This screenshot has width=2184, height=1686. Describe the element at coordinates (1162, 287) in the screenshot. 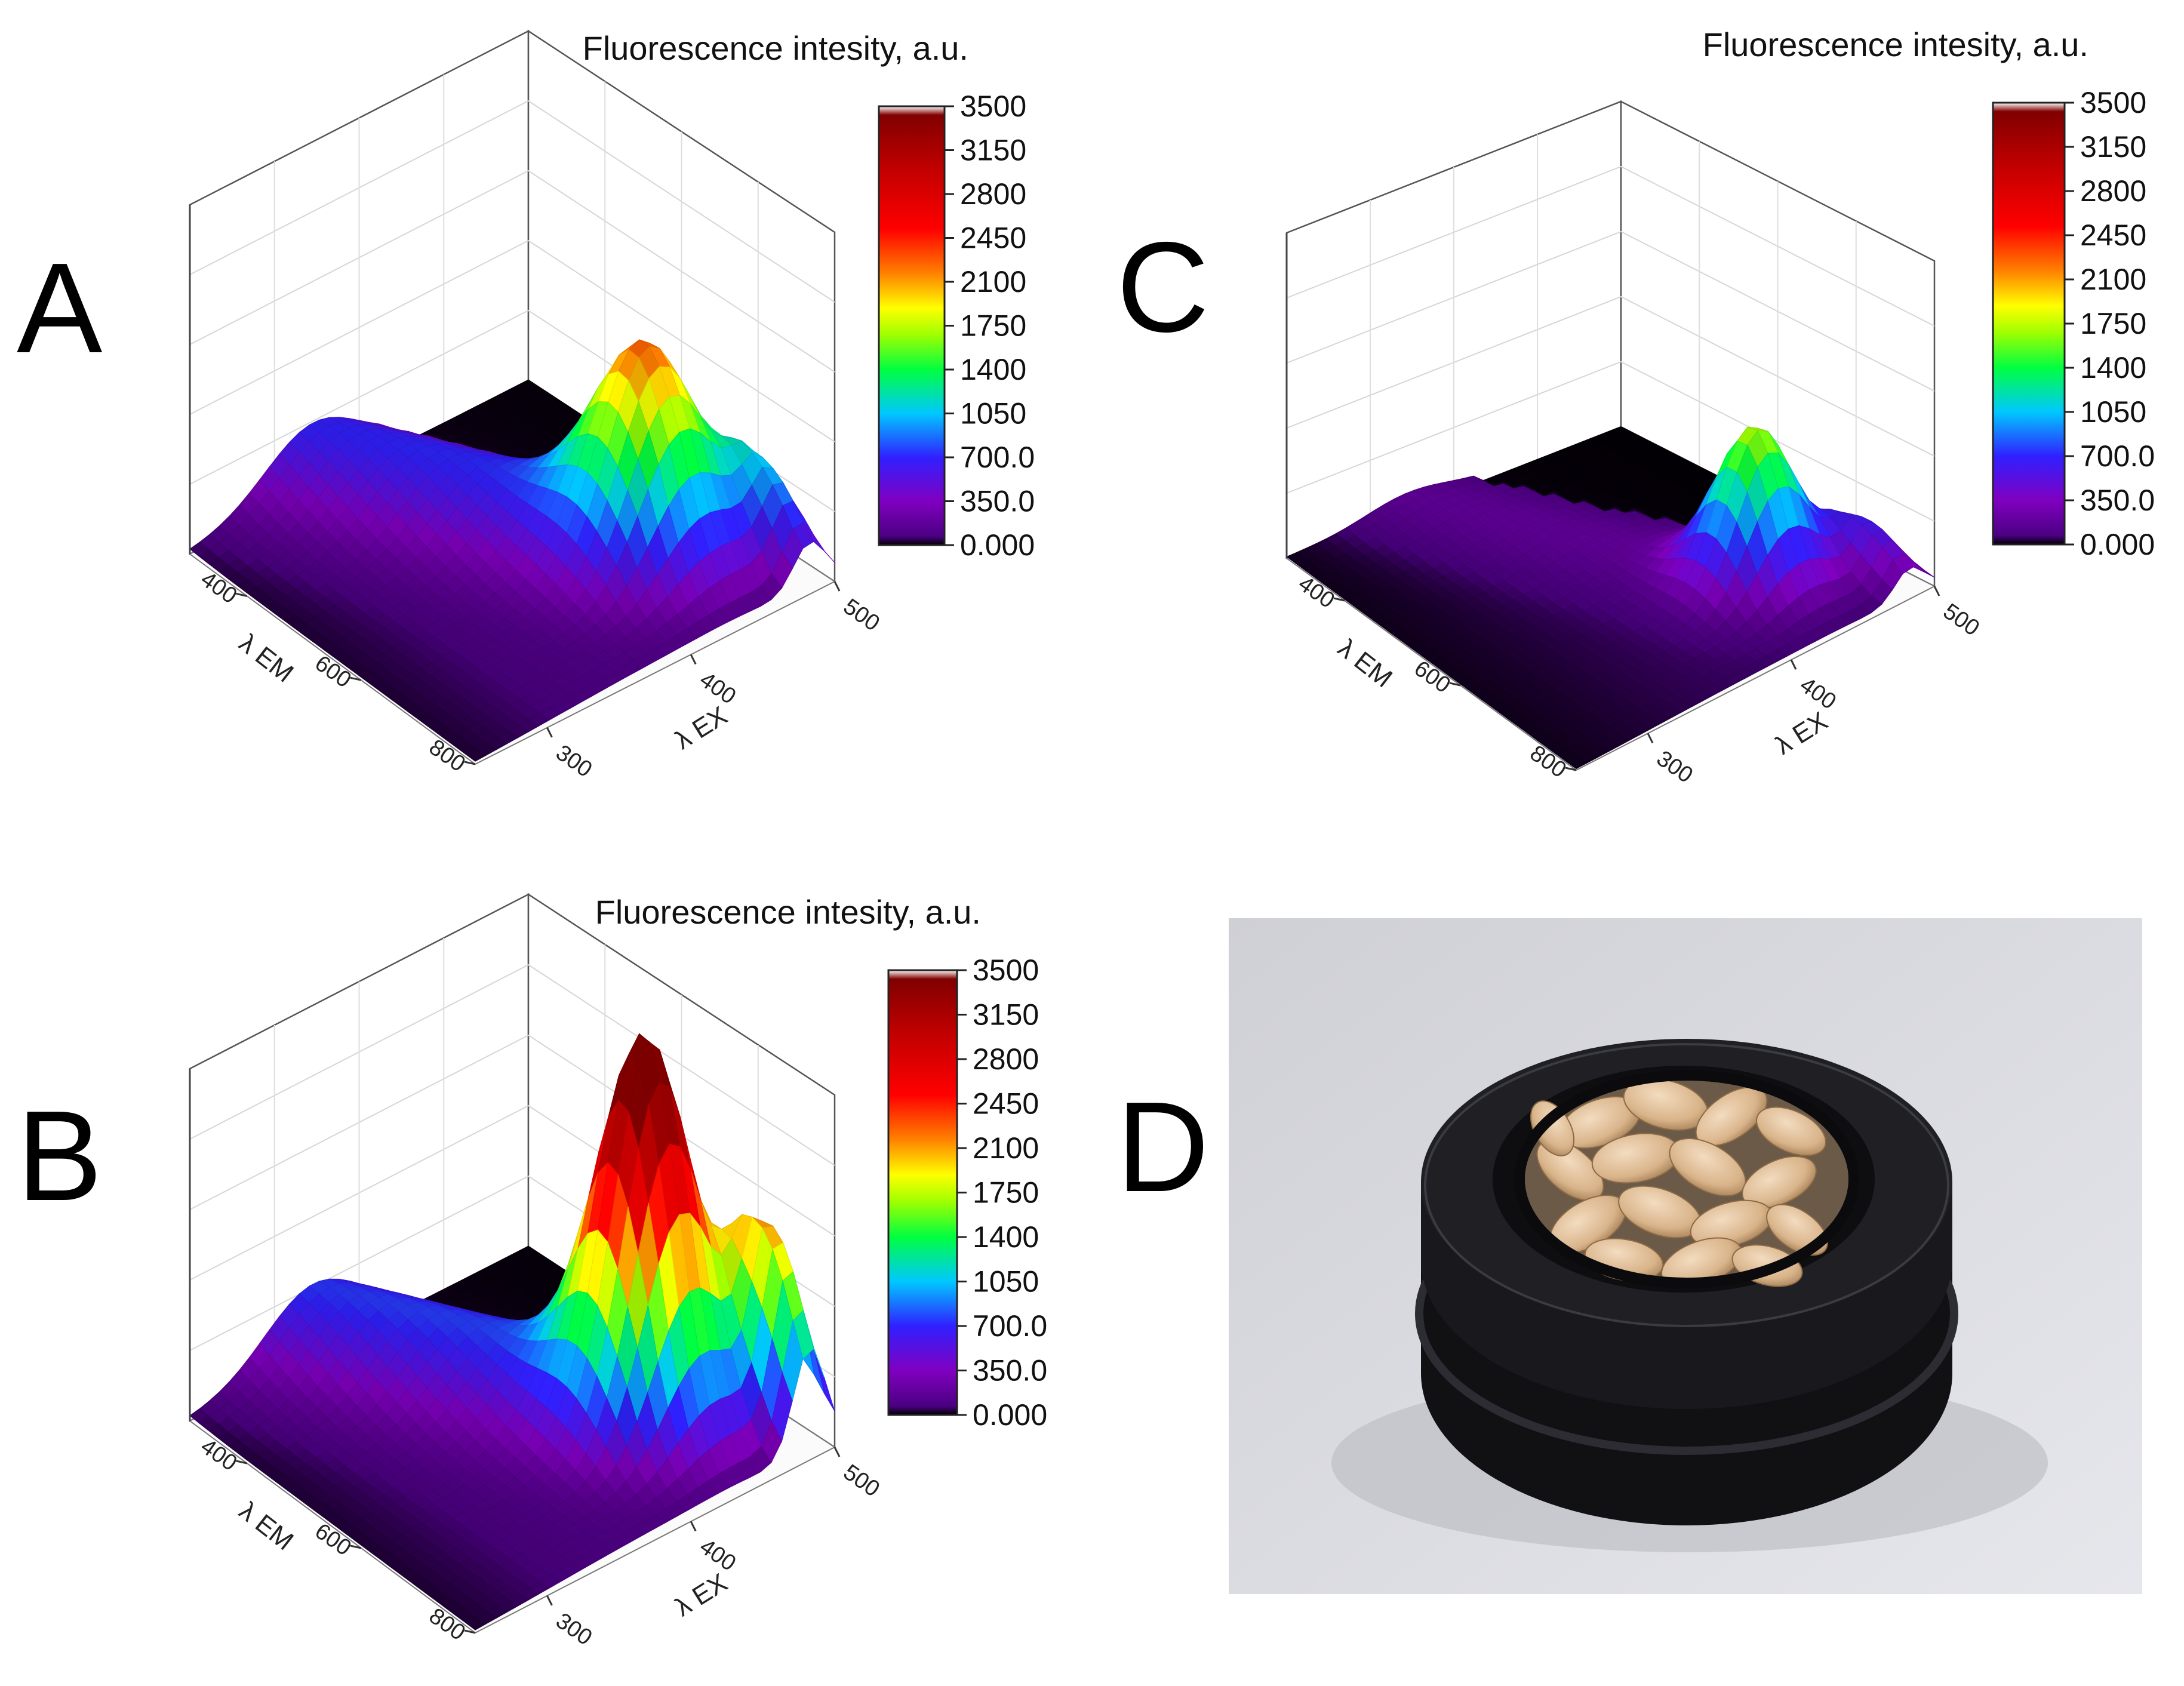

I see `panel-letter-c: C` at that location.